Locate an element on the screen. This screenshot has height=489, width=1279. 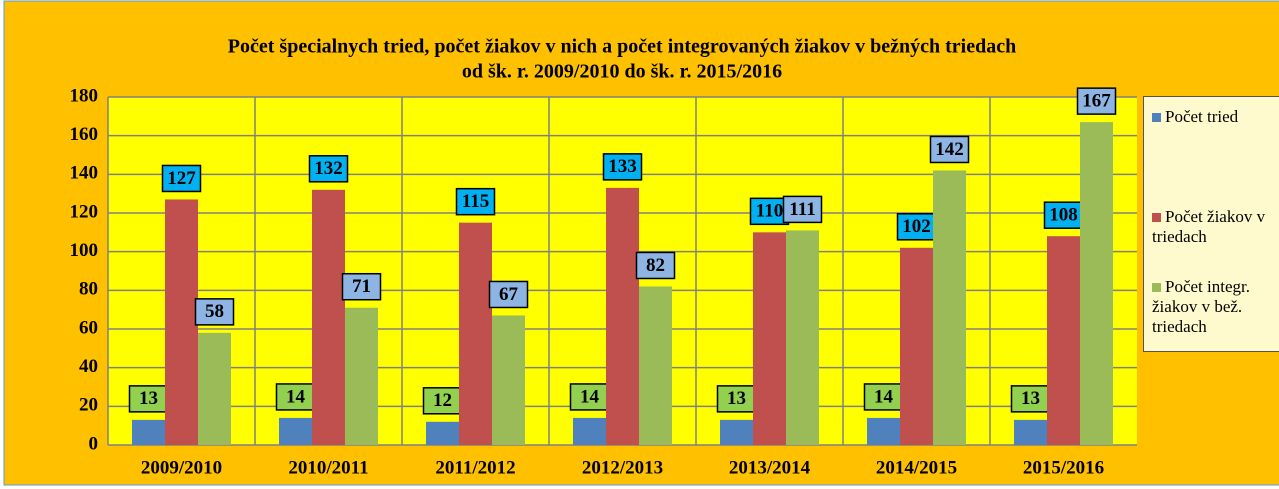
data-label: 167 is located at coordinates (1096, 100).